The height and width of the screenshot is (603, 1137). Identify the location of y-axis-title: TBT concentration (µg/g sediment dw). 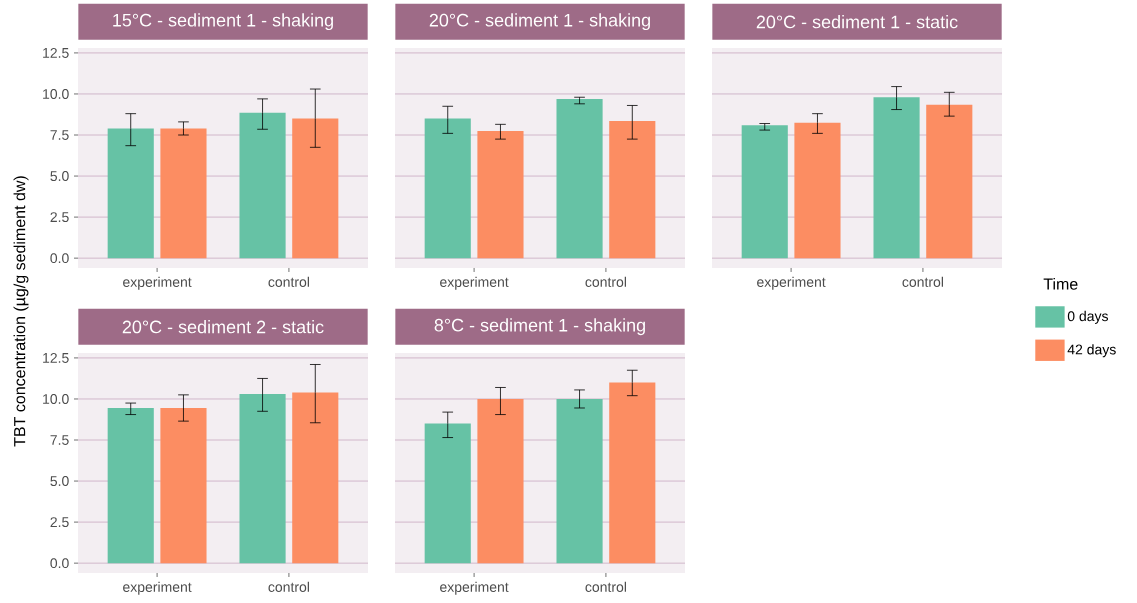
(21, 311).